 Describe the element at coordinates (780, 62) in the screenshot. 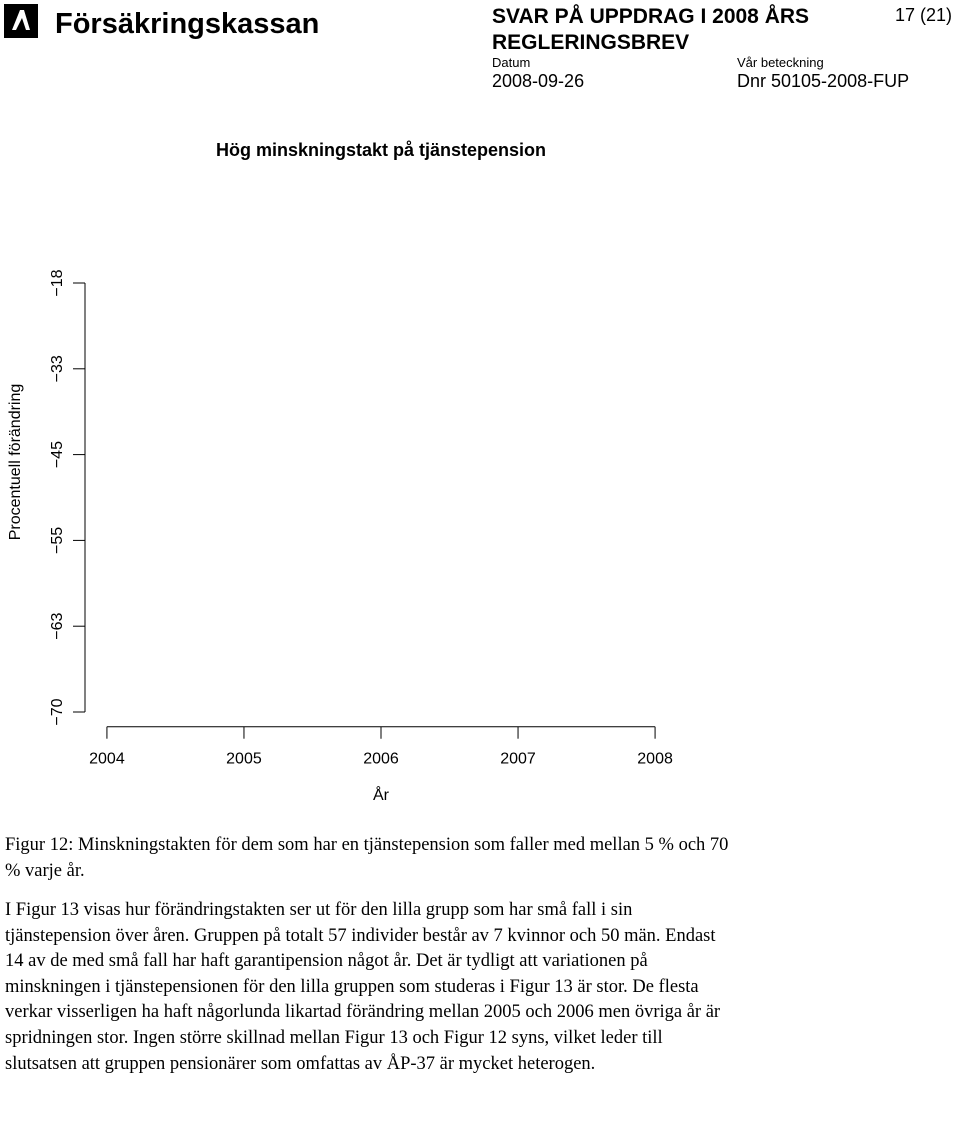

I see `ref-label: Vår beteckning` at that location.